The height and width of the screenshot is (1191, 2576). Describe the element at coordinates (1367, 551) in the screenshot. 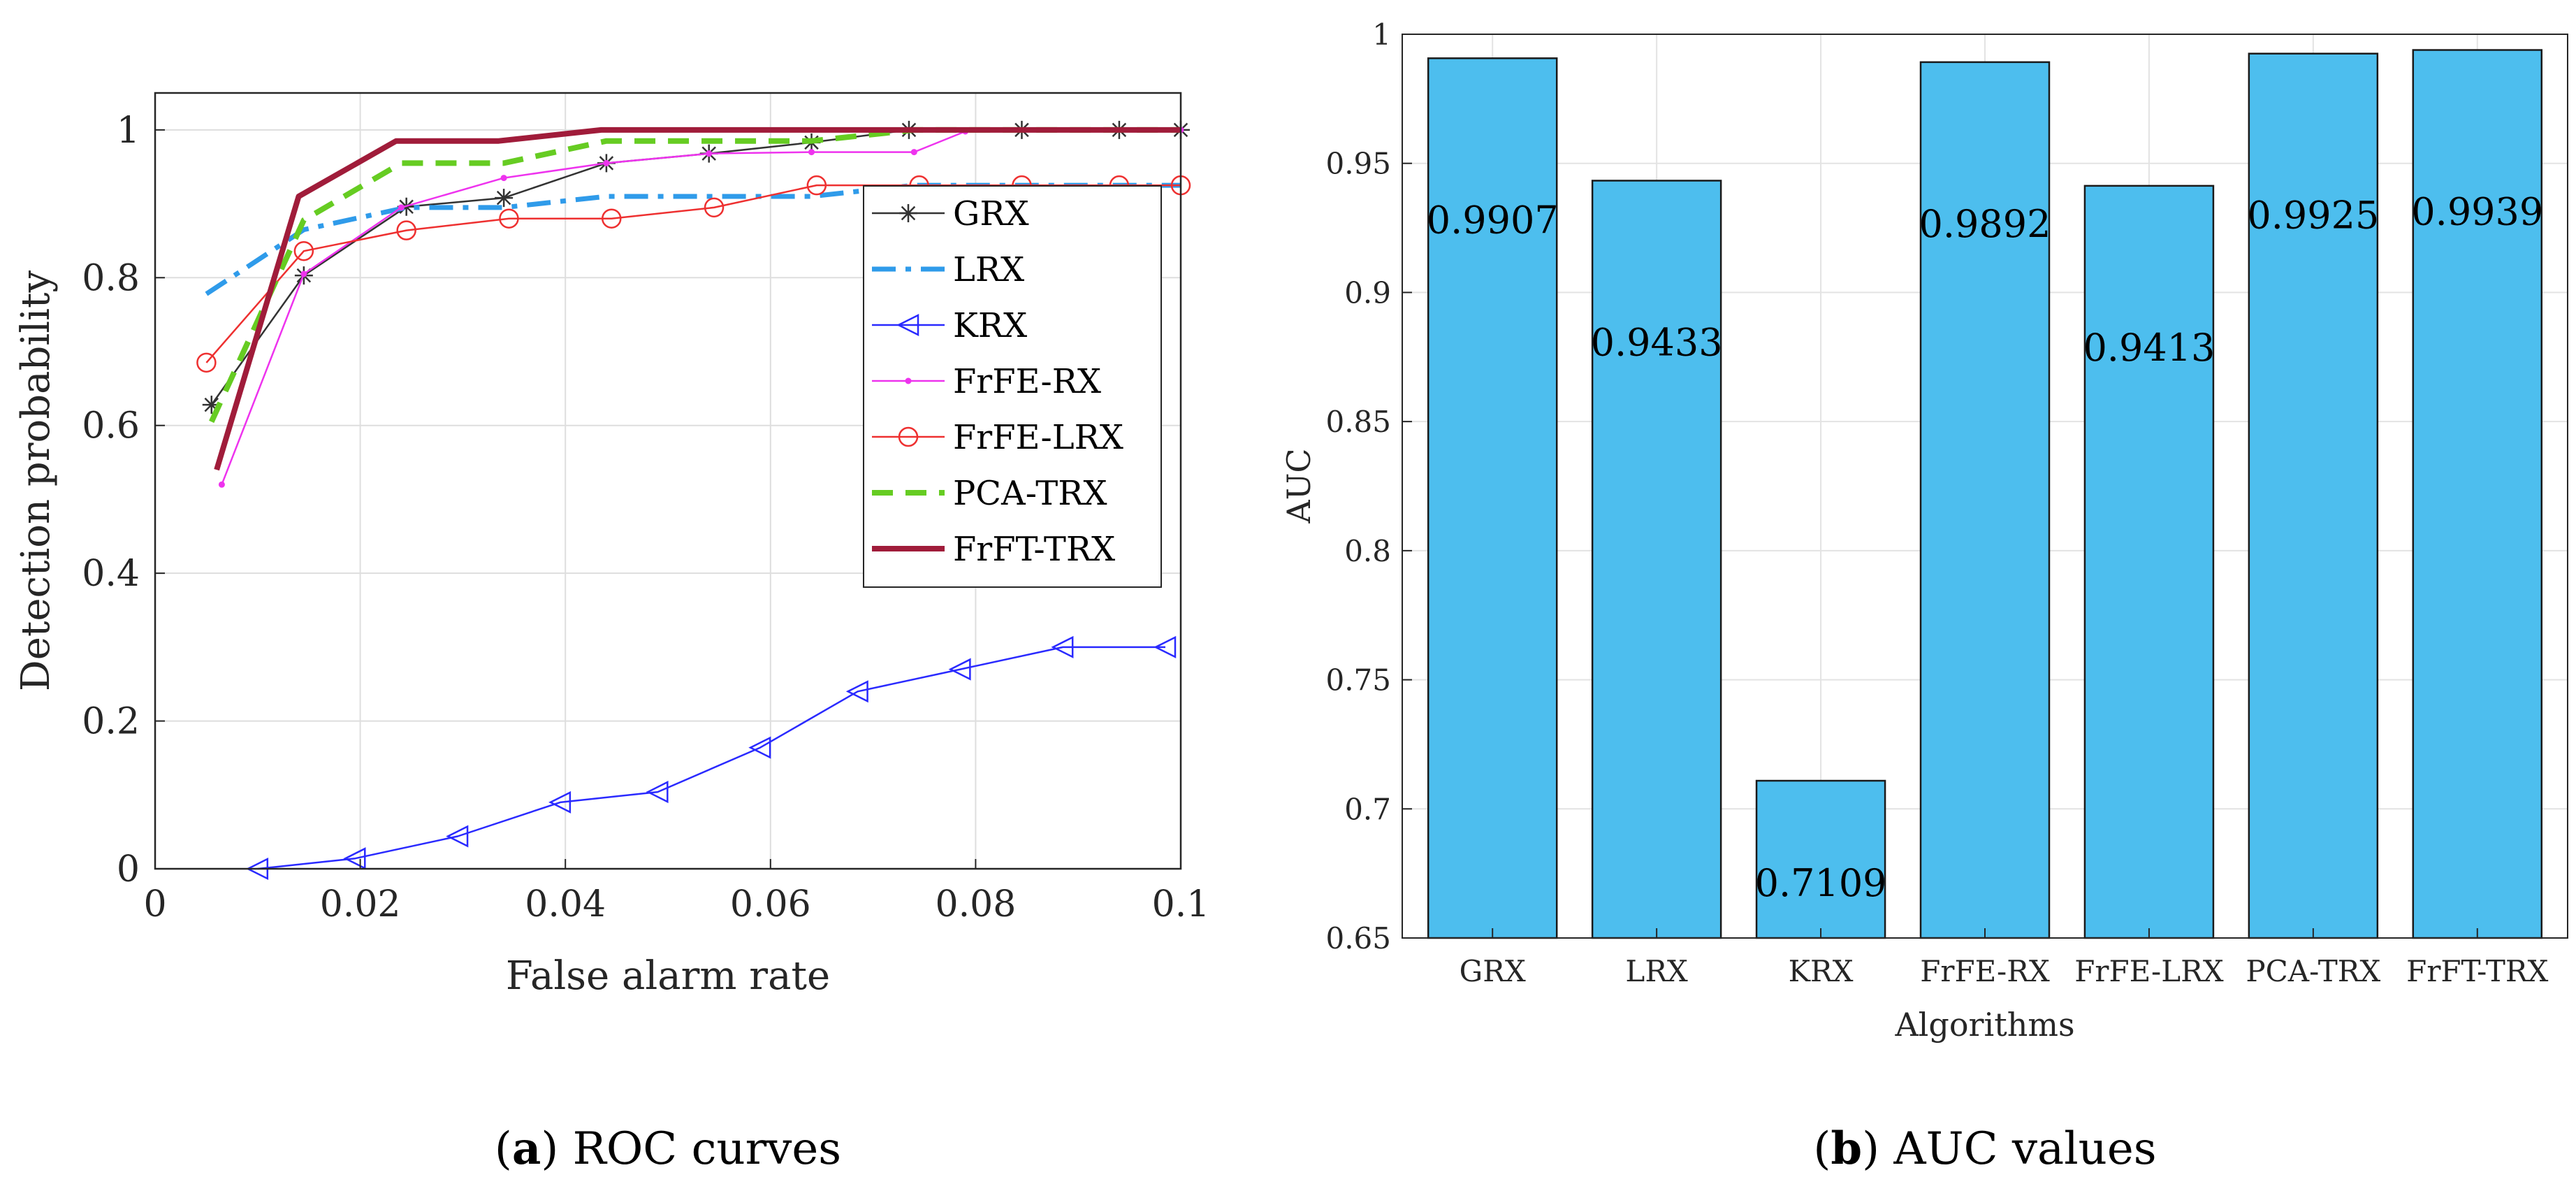

I see `auc-y-tick-label: 0.8` at that location.